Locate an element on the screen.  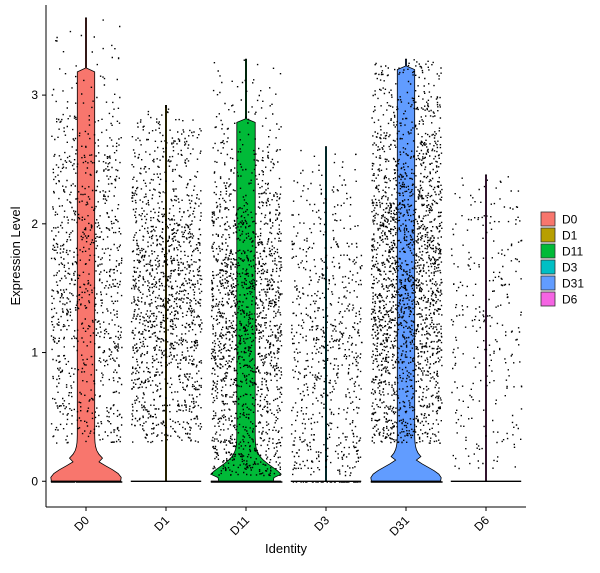
violin-D31 is located at coordinates (406, 270).